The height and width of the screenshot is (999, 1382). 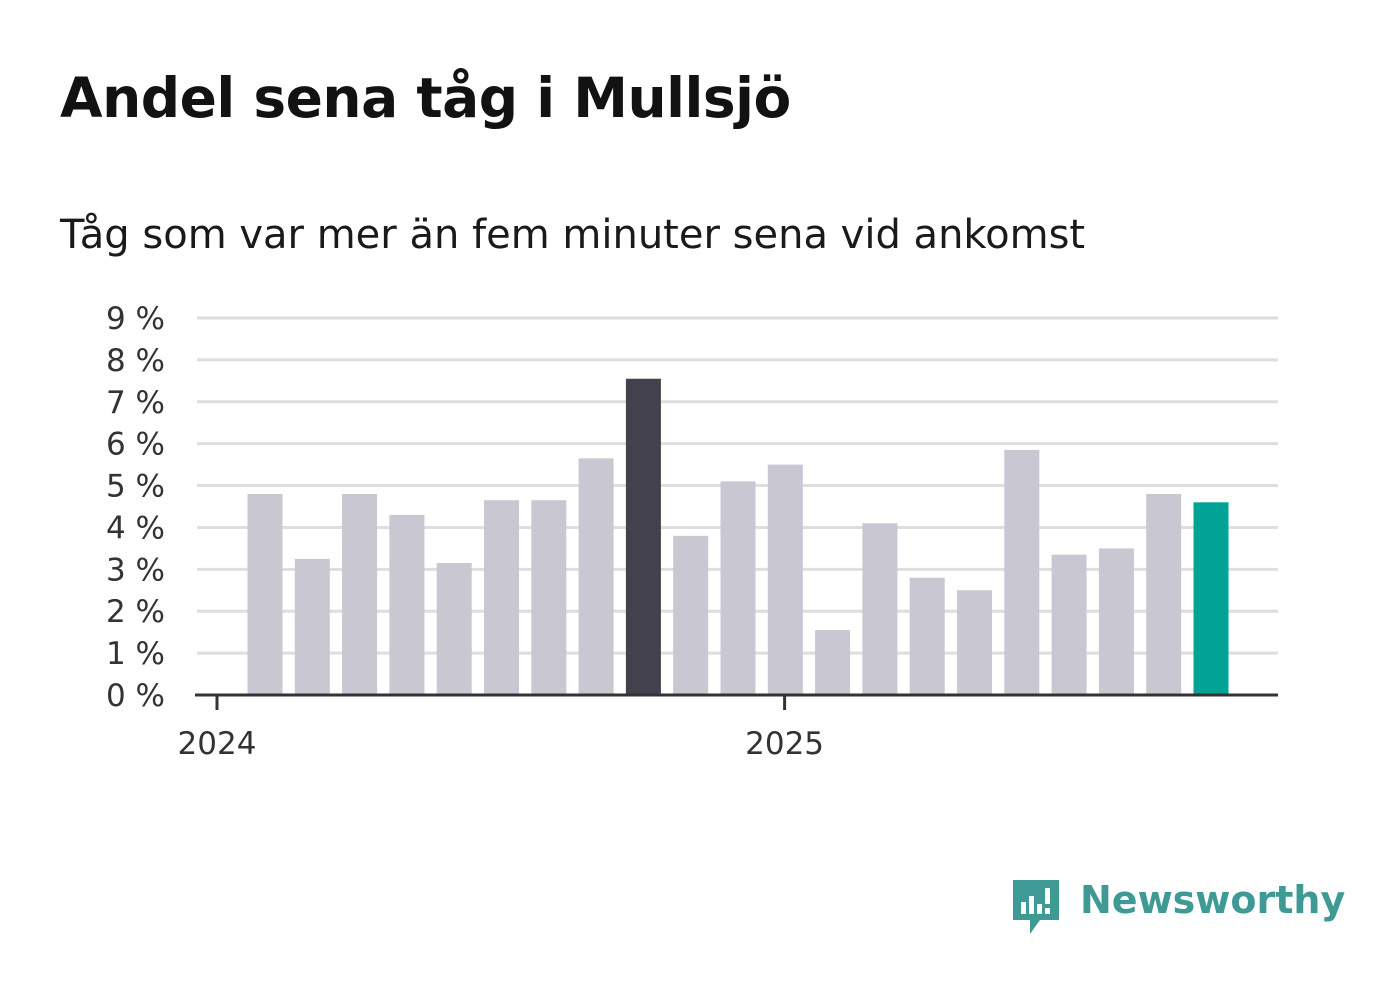 What do you see at coordinates (135, 487) in the screenshot?
I see `y-tick-label: 5 %` at bounding box center [135, 487].